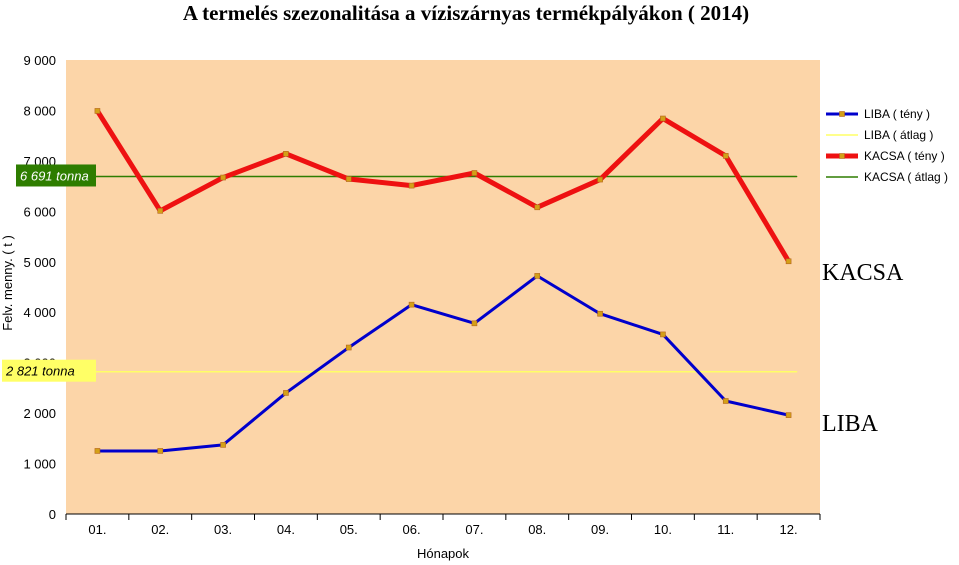  Describe the element at coordinates (39, 60) in the screenshot. I see `y-tick-label: 9 000` at that location.